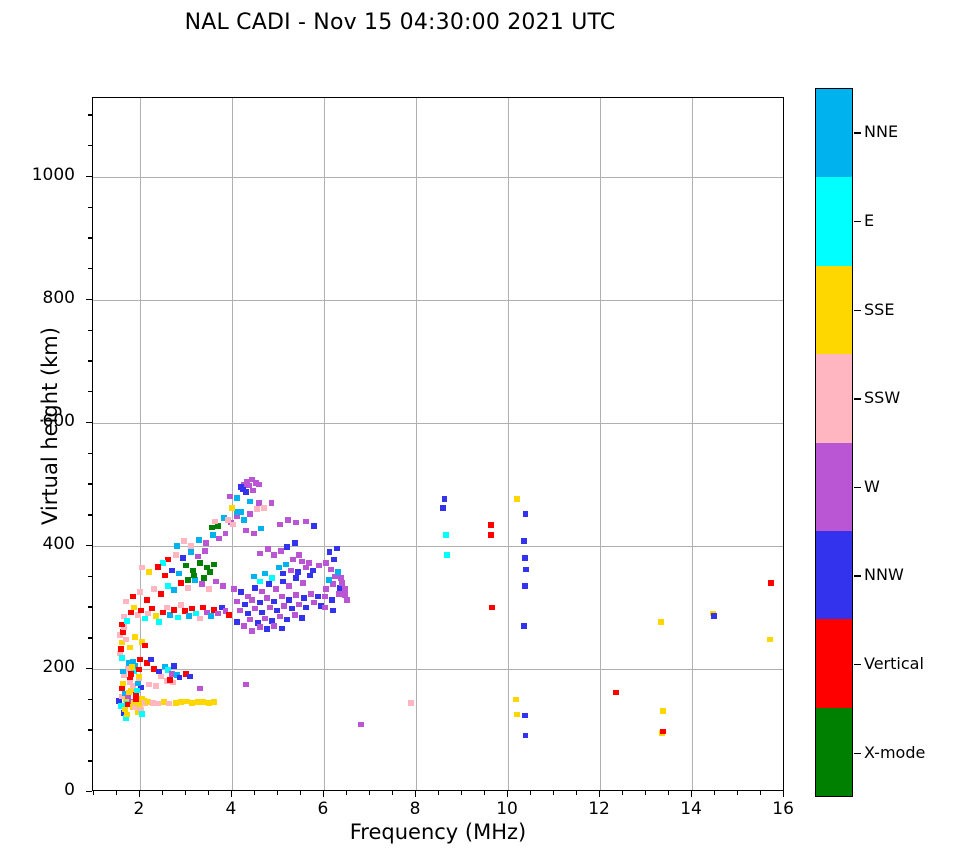  I want to click on x-axis-label: Frequency (MHz), so click(438, 832).